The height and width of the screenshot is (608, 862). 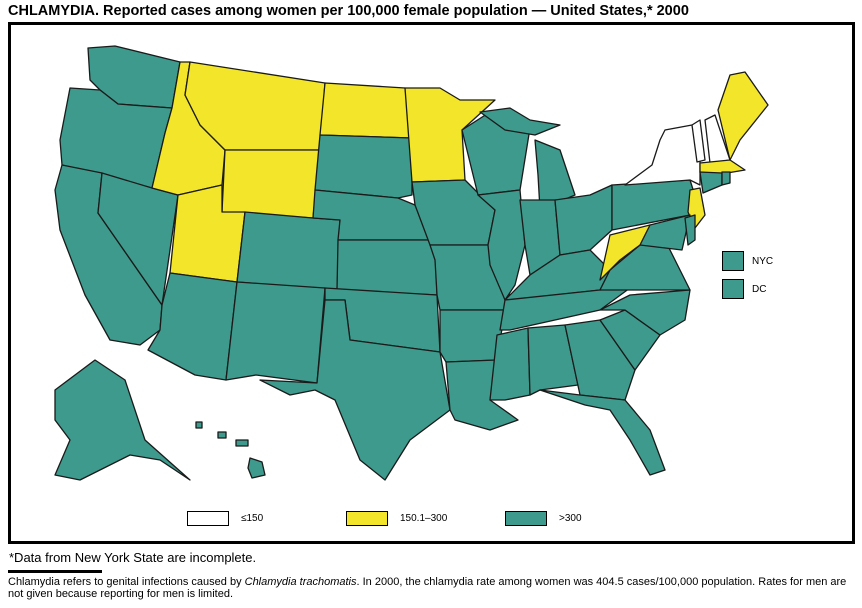 What do you see at coordinates (510, 364) in the screenshot?
I see `state-ms` at bounding box center [510, 364].